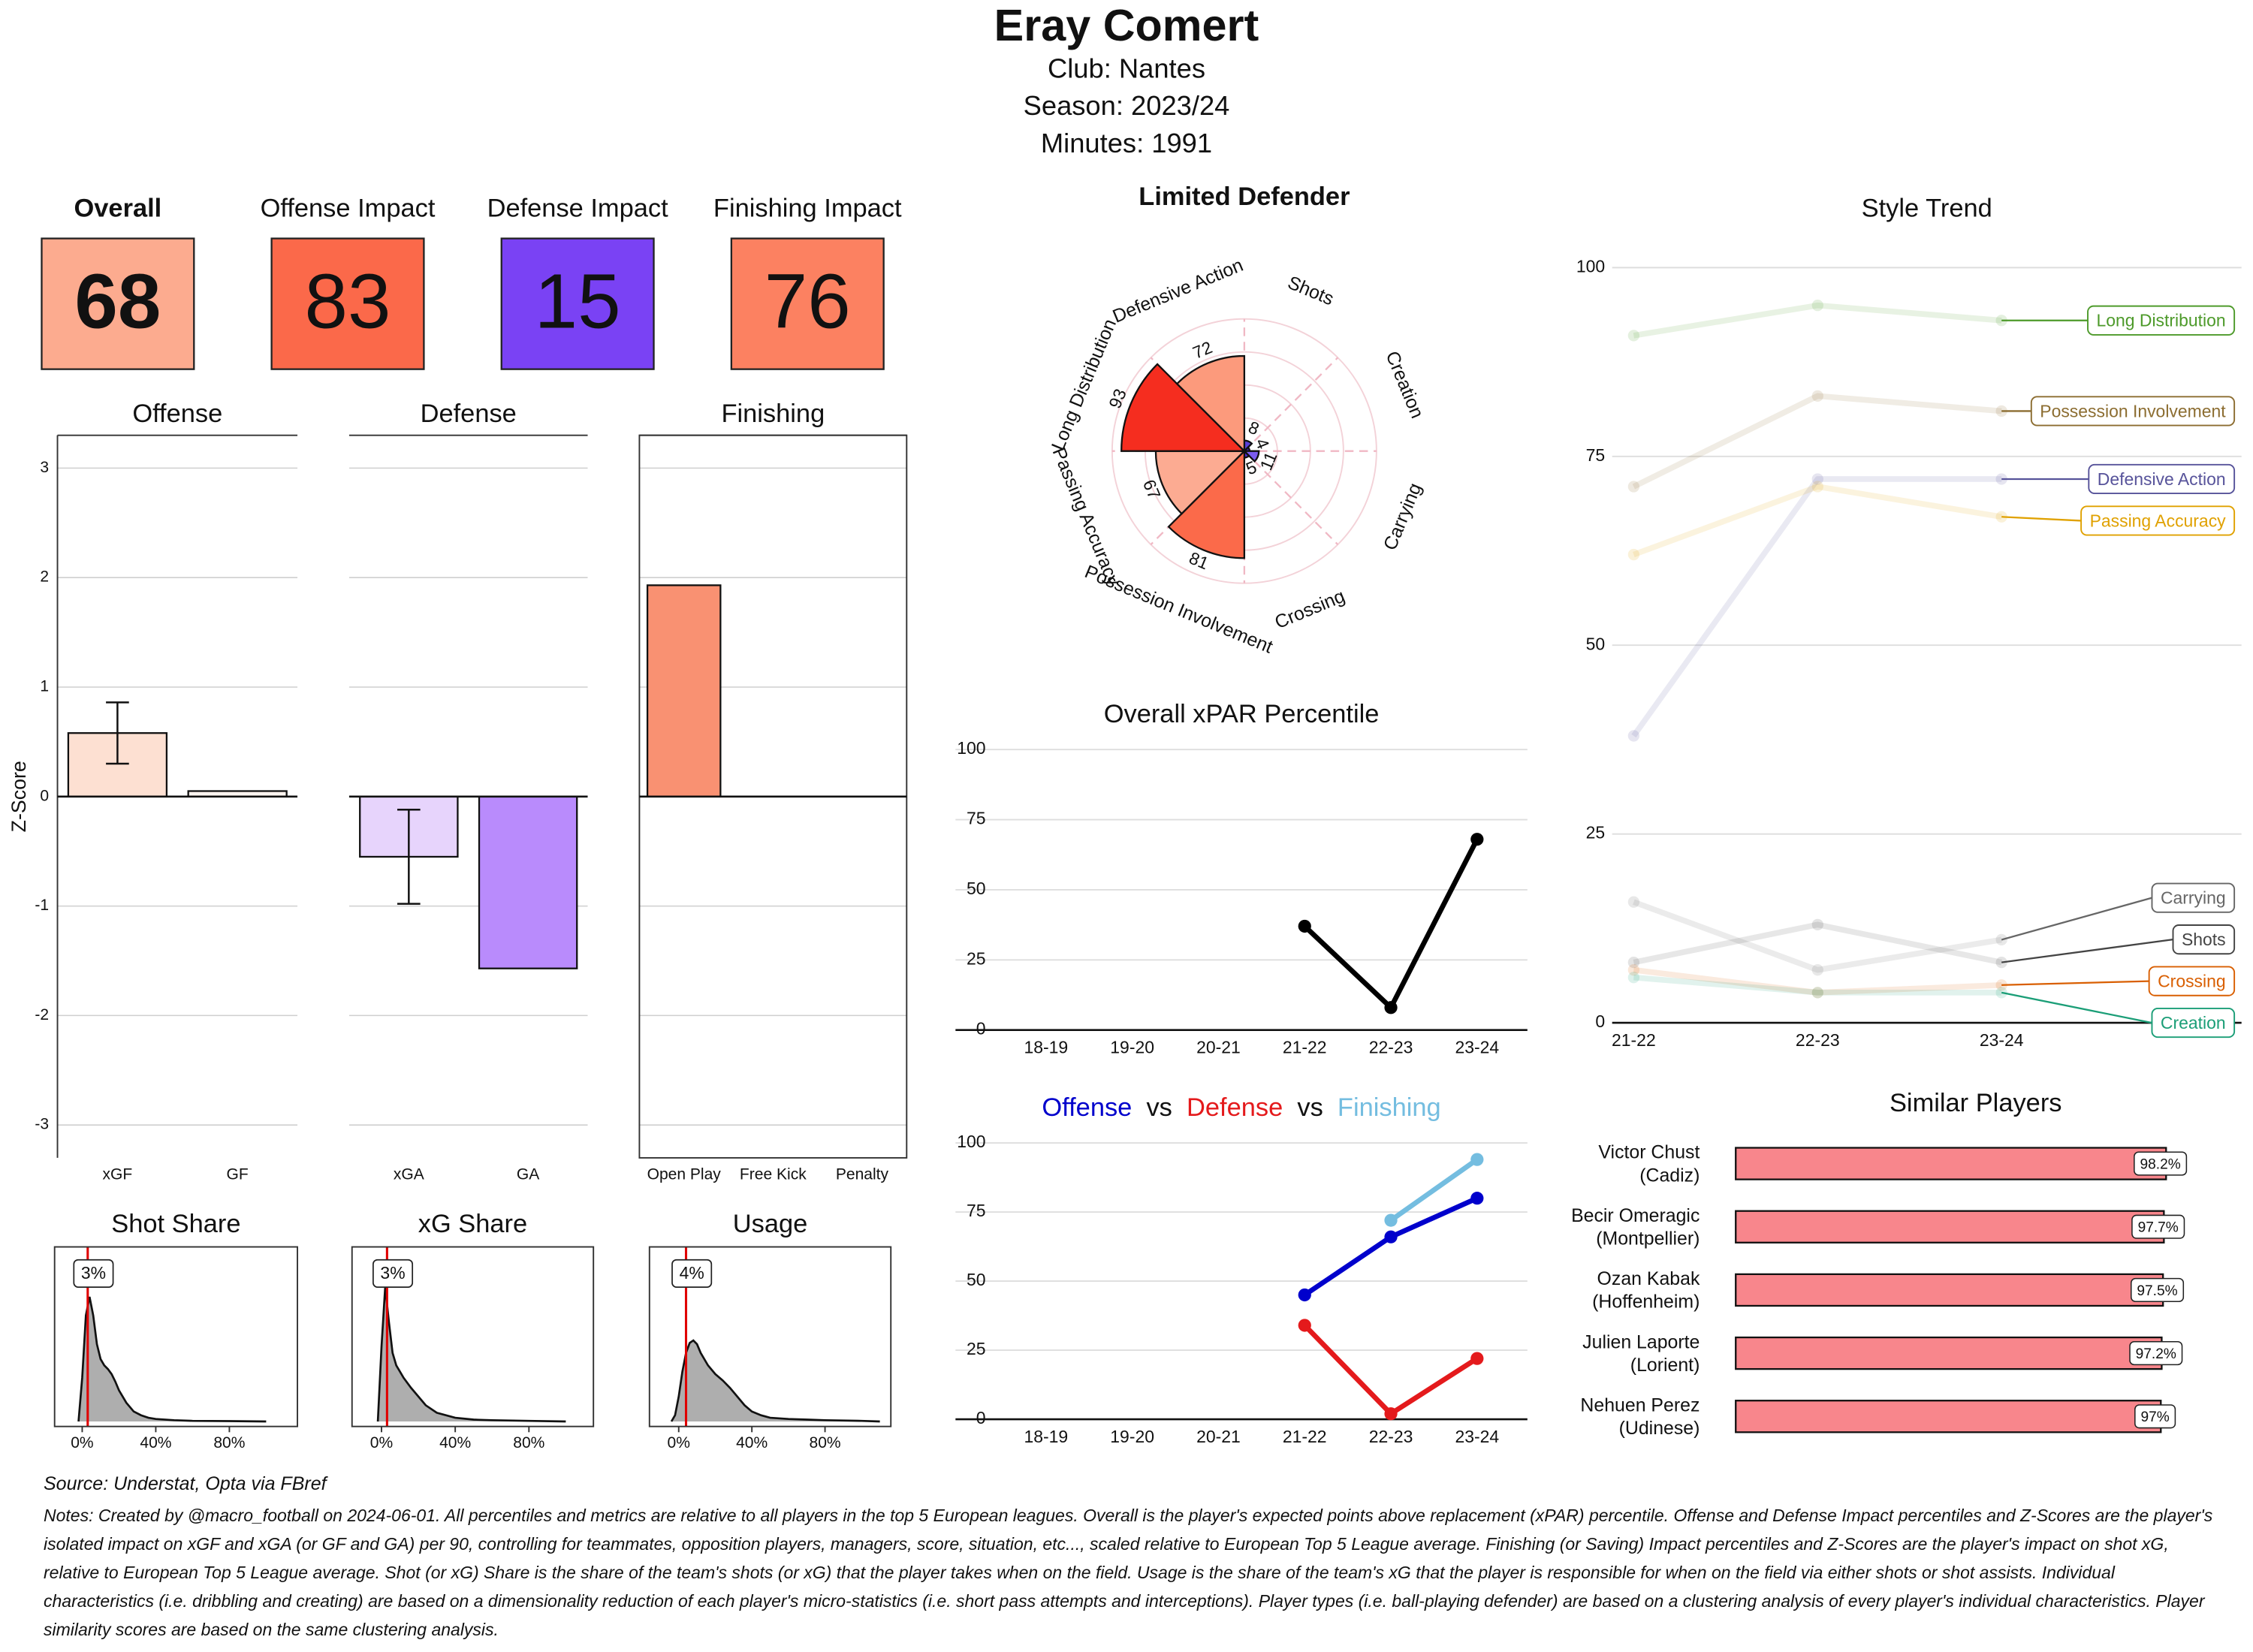  What do you see at coordinates (1311, 290) in the screenshot?
I see `category-label: Shots` at bounding box center [1311, 290].